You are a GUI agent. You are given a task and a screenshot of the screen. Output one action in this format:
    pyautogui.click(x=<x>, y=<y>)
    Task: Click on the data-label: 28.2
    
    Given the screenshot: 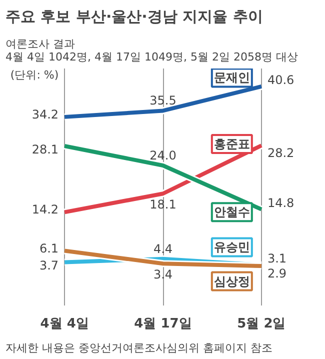 What is the action you would take?
    pyautogui.click(x=280, y=153)
    